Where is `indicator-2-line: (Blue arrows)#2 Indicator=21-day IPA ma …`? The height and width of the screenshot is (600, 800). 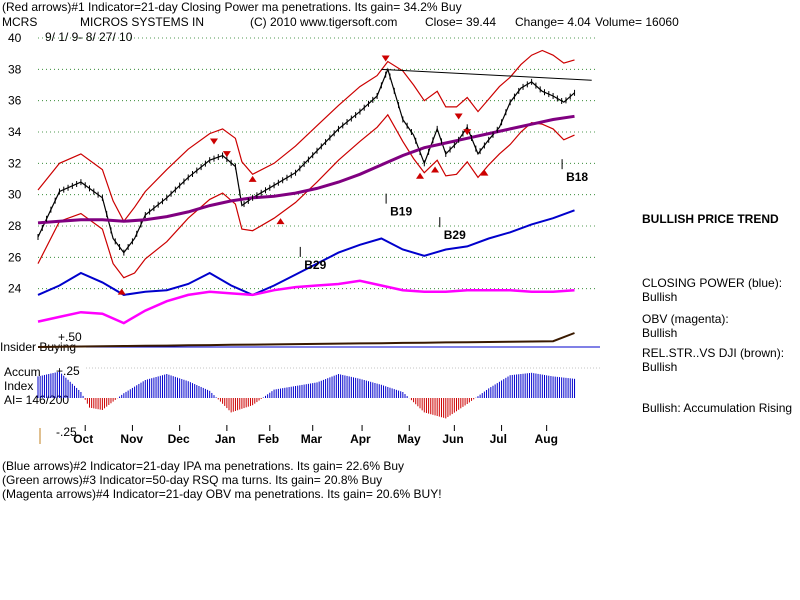
indicator-2-line: (Blue arrows)#2 Indicator=21-day IPA ma … is located at coordinates (203, 466).